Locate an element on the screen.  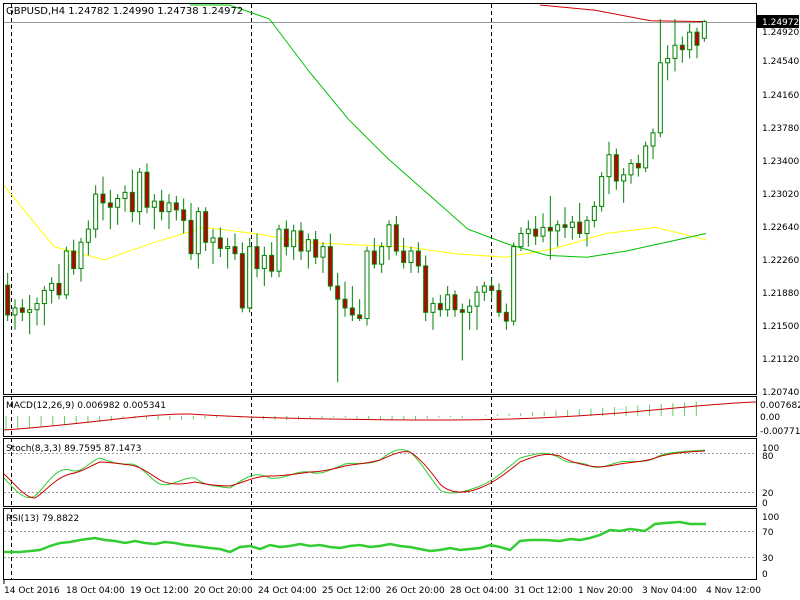
time-tick: 4 Nov 12:00 is located at coordinates (733, 591).